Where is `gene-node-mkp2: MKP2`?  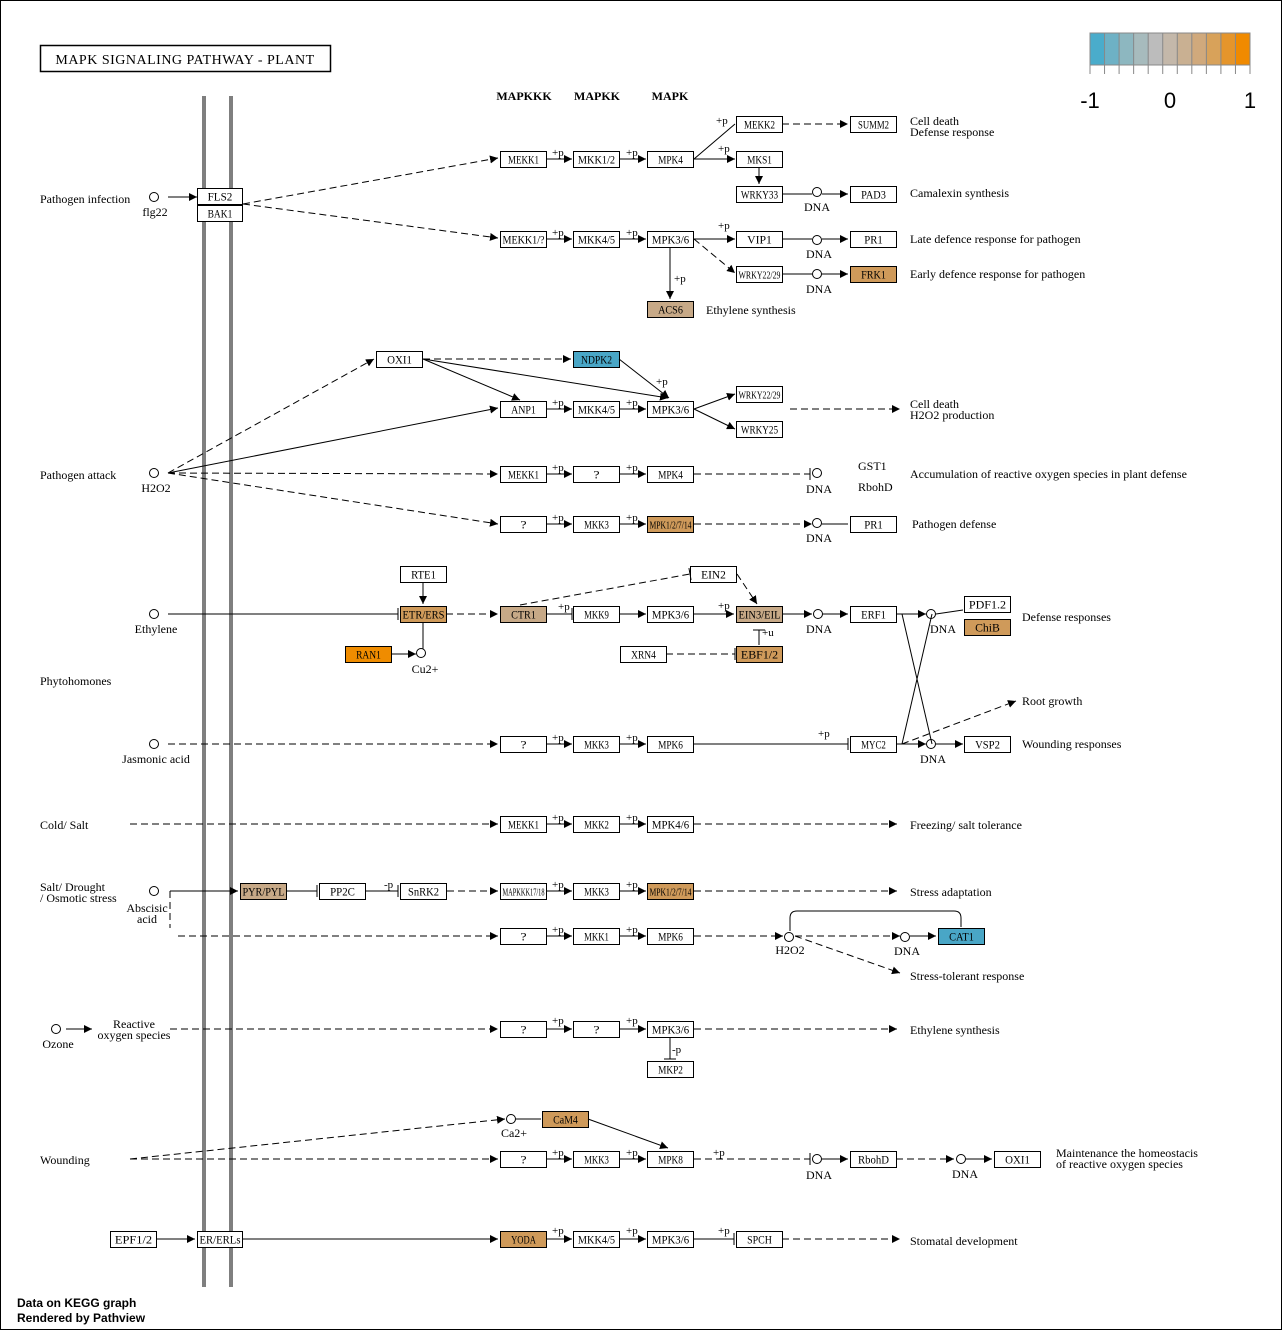 gene-node-mkp2: MKP2 is located at coordinates (670, 1069).